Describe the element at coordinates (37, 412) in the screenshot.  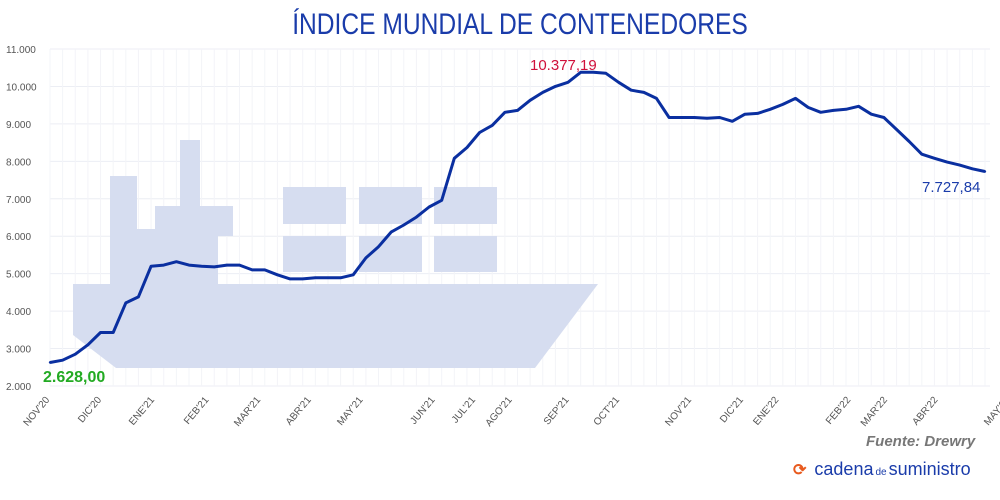
I see `x-tick-label: NOV'20` at that location.